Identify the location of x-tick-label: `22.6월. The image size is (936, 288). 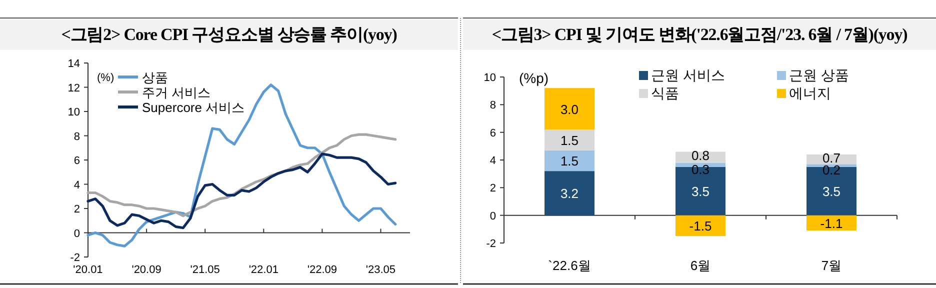
(569, 265).